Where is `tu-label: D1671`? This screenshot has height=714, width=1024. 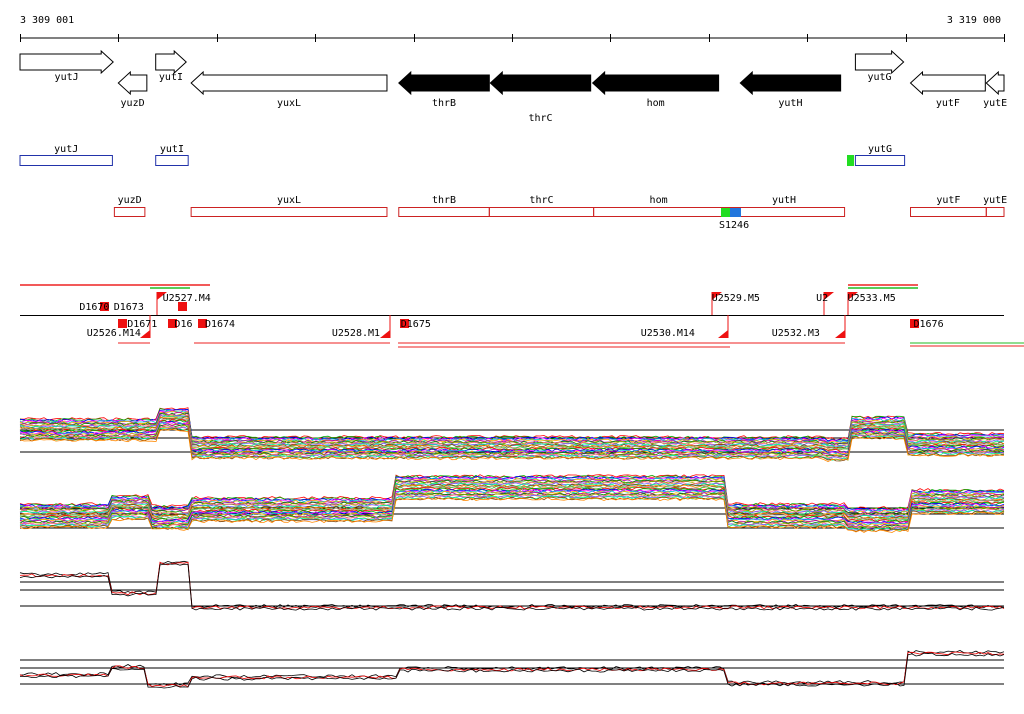 tu-label: D1671 is located at coordinates (142, 324).